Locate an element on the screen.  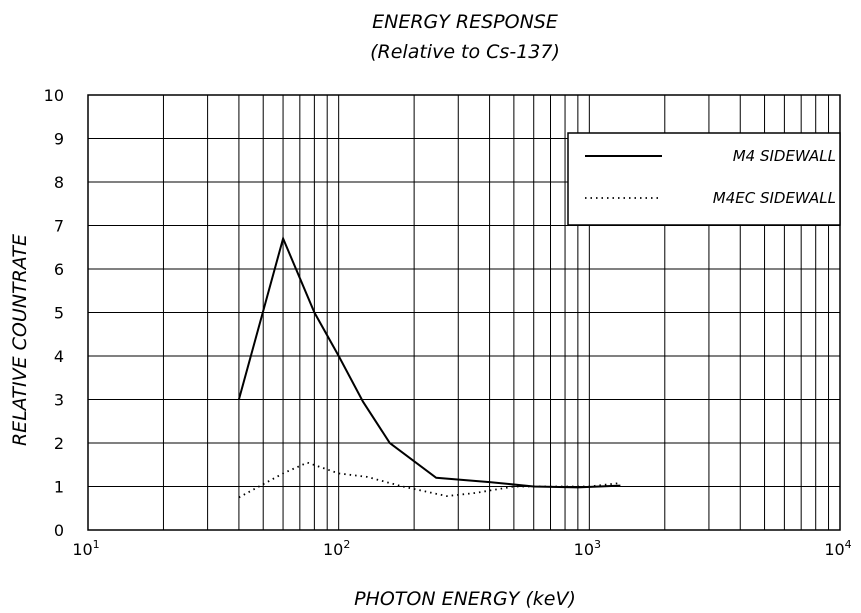
chart-subtitle: (Relative to Cs-137) is located at coordinates (465, 52).